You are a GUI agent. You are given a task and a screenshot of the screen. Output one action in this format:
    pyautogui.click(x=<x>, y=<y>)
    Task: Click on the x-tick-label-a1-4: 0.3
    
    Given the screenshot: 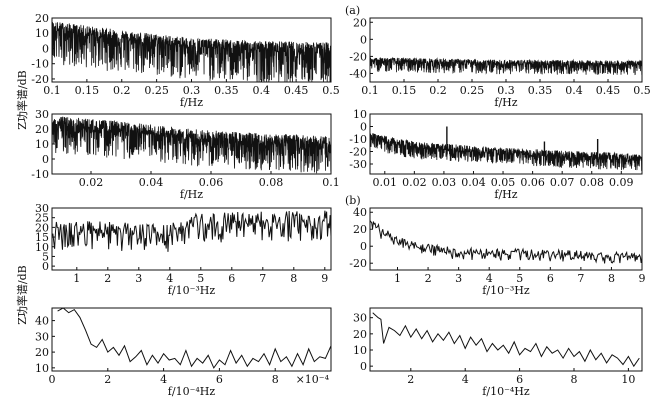 What is the action you would take?
    pyautogui.click(x=192, y=90)
    